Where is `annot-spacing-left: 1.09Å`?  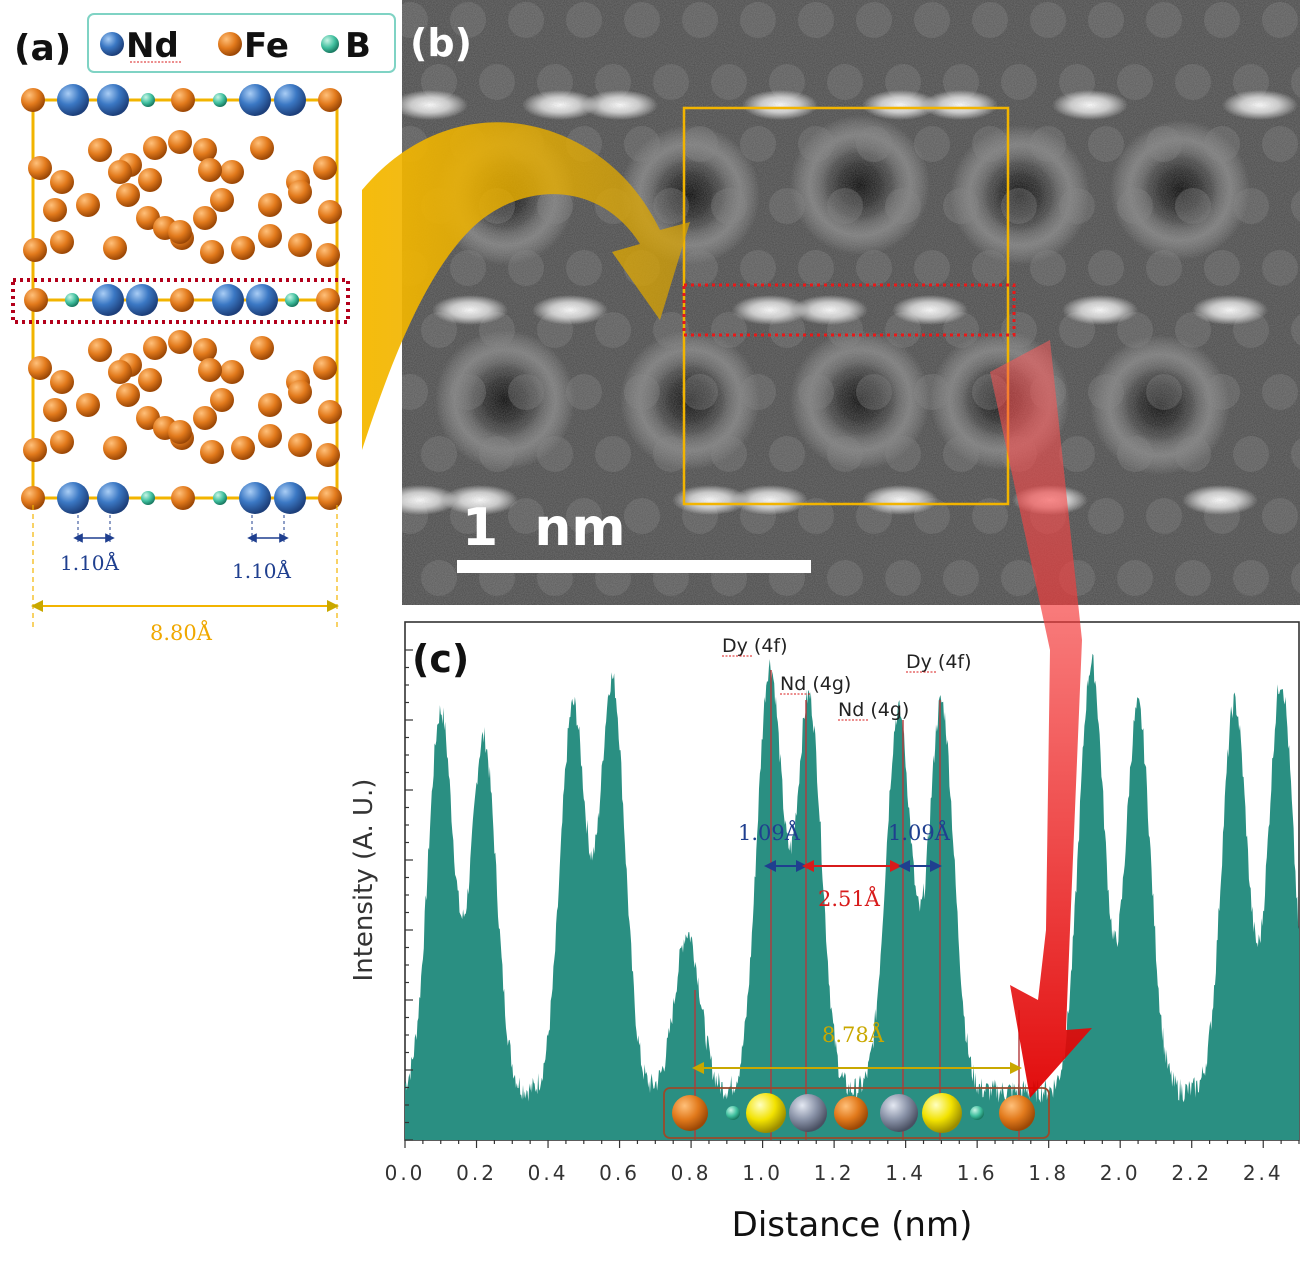
annot-spacing-left: 1.09Å is located at coordinates (769, 832).